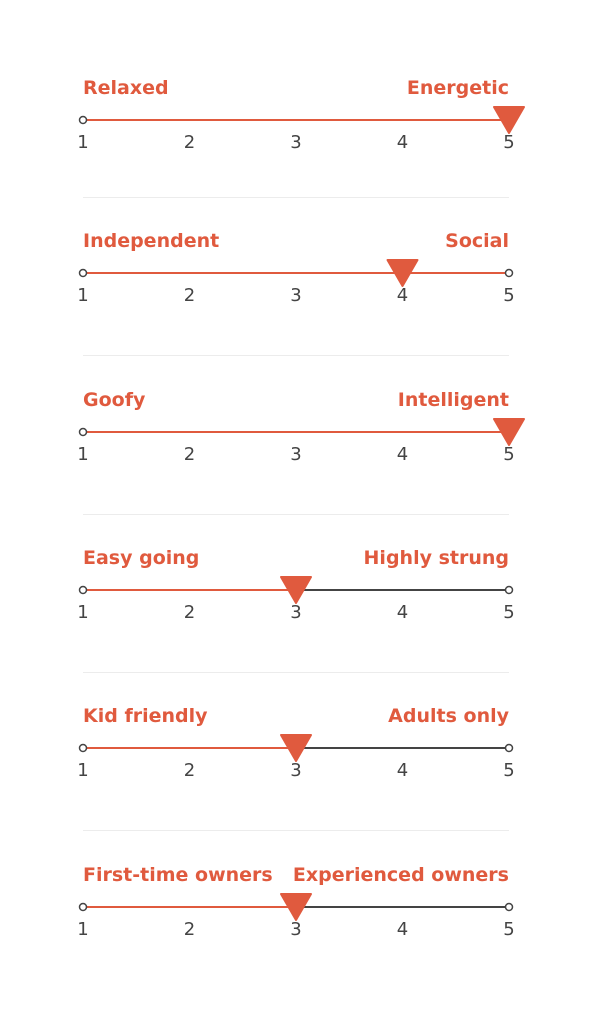 The width and height of the screenshot is (597, 1024). I want to click on scale-left-label: Easy going, so click(141, 558).